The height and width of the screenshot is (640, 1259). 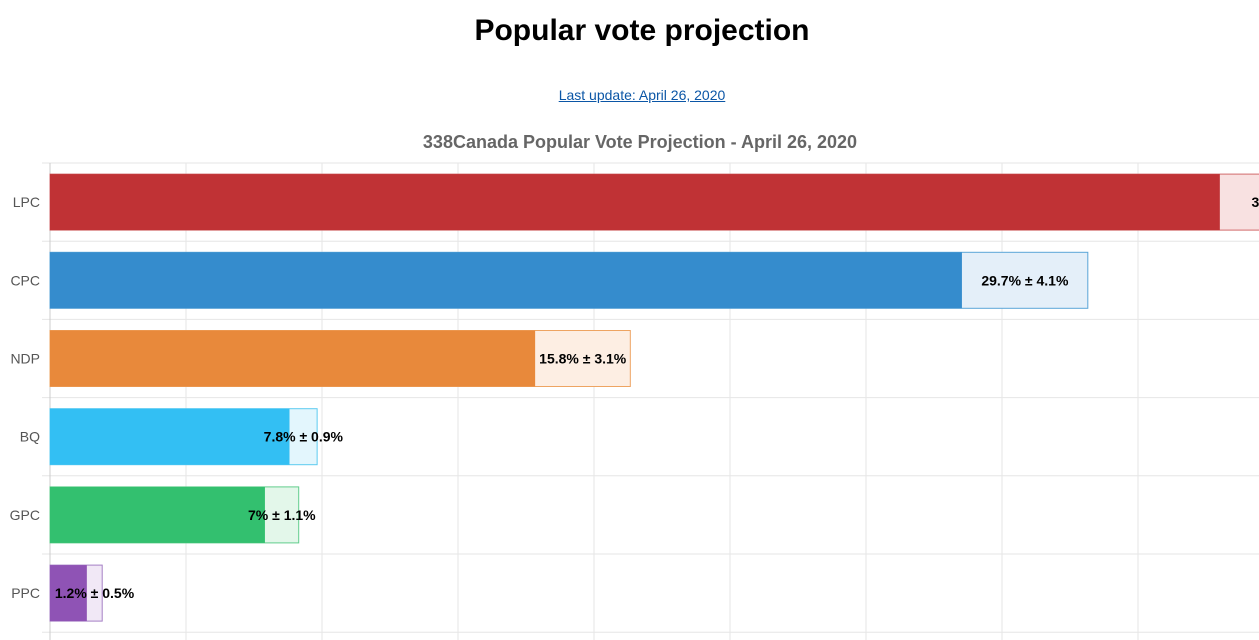 I want to click on last-update-link-wrap: Last update: April 26, 2020, so click(x=629, y=95).